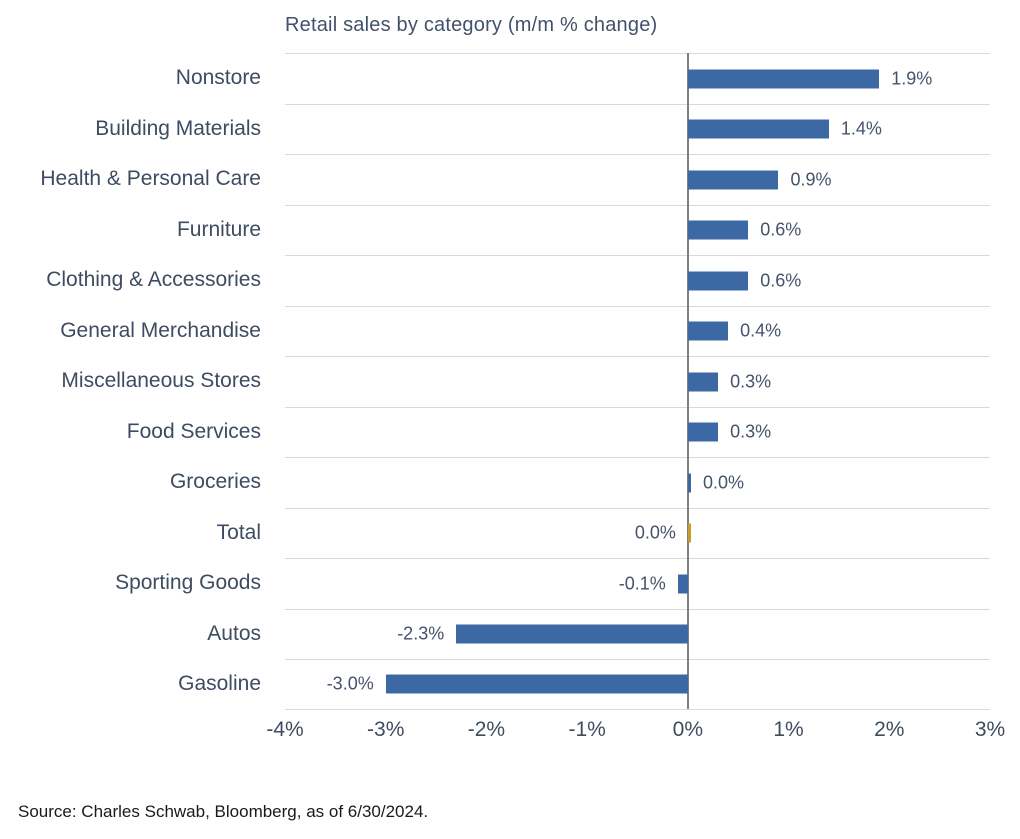 Image resolution: width=1020 pixels, height=839 pixels. I want to click on chart-row: Food Services 0.3%, so click(510, 431).